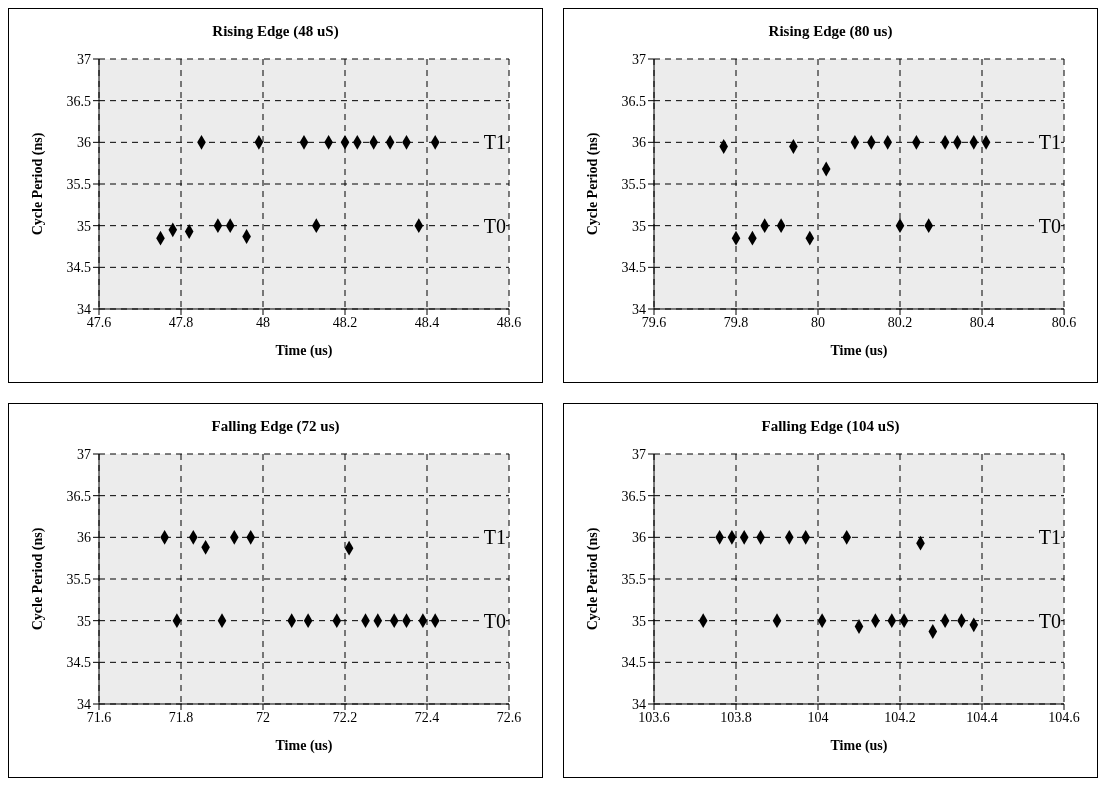 This screenshot has height=807, width=1110. Describe the element at coordinates (982, 322) in the screenshot. I see `x-tick-label: 80.4` at that location.